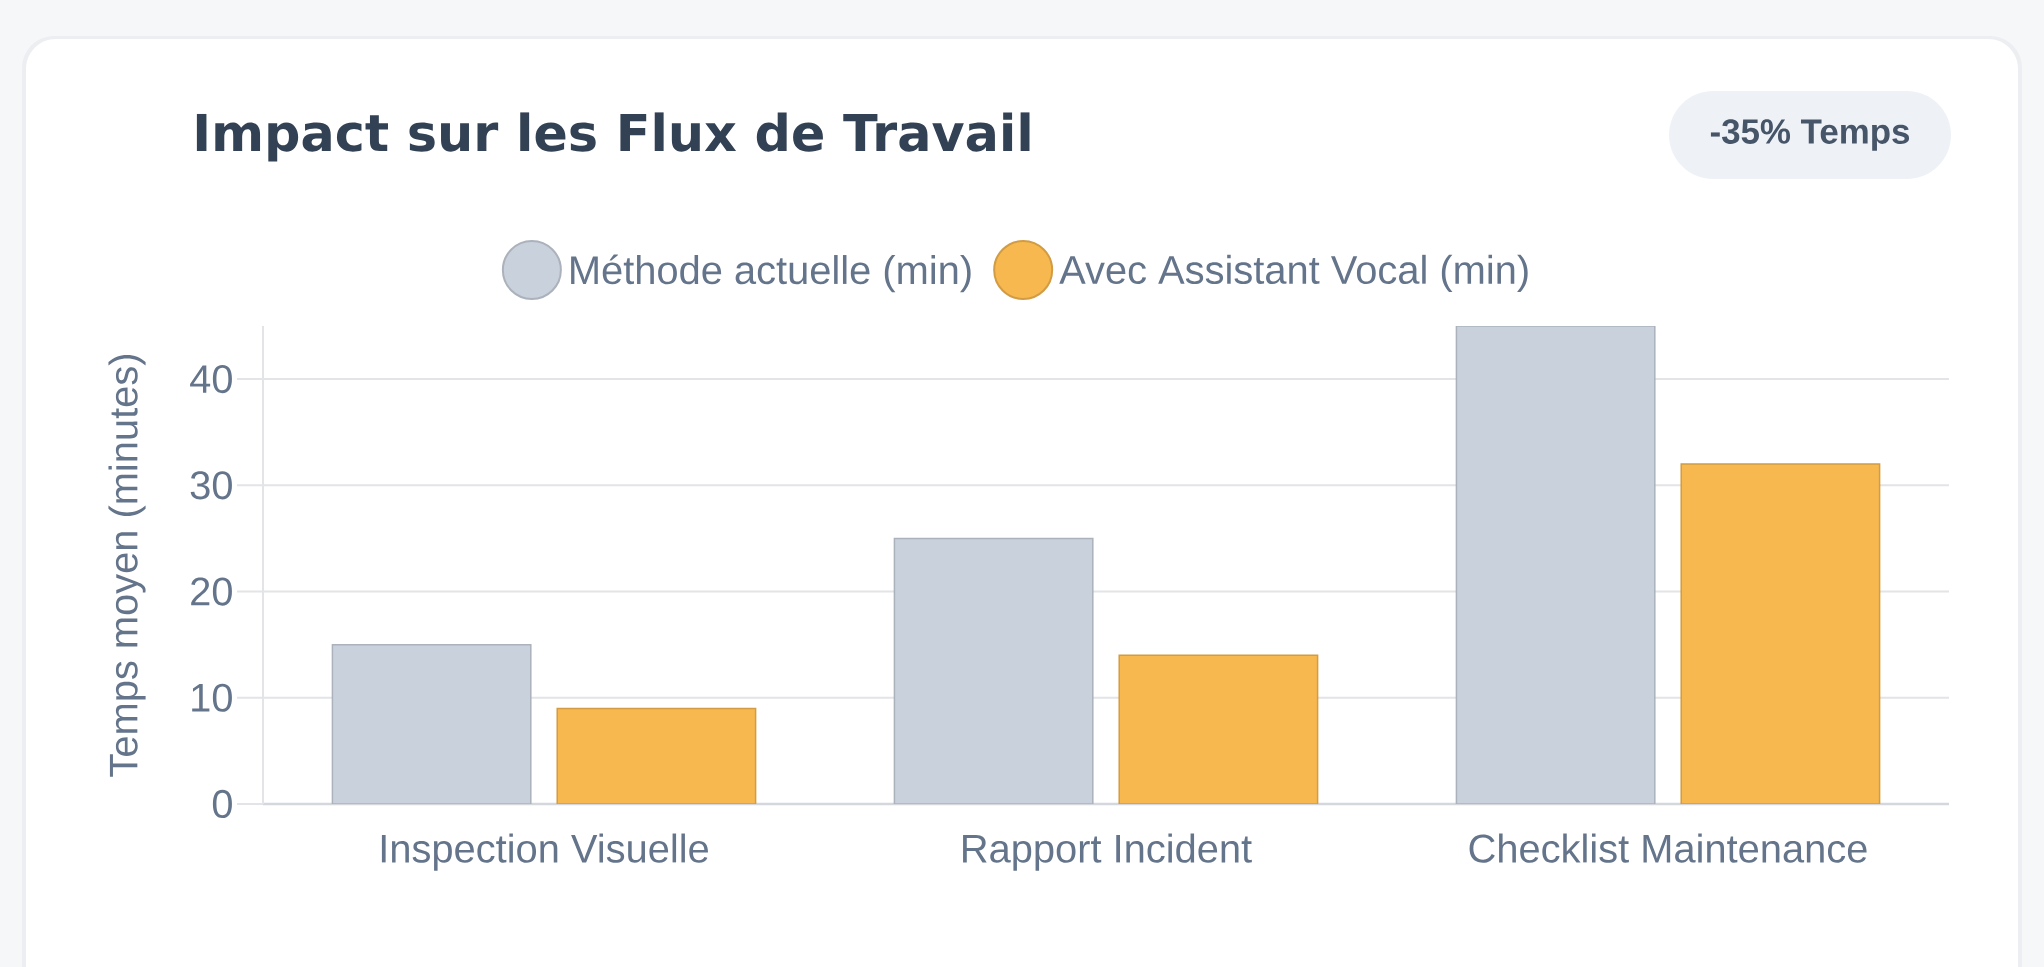 The image size is (2044, 967). Describe the element at coordinates (212, 697) in the screenshot. I see `y-tick-label: 10` at that location.